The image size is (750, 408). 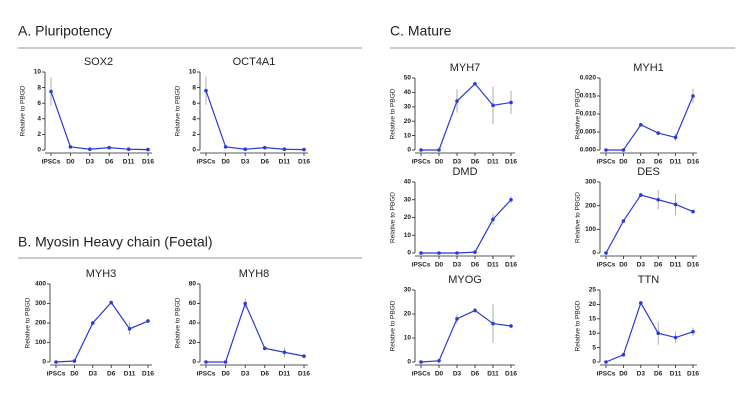 I want to click on y-tick-label: 40, so click(x=408, y=182).